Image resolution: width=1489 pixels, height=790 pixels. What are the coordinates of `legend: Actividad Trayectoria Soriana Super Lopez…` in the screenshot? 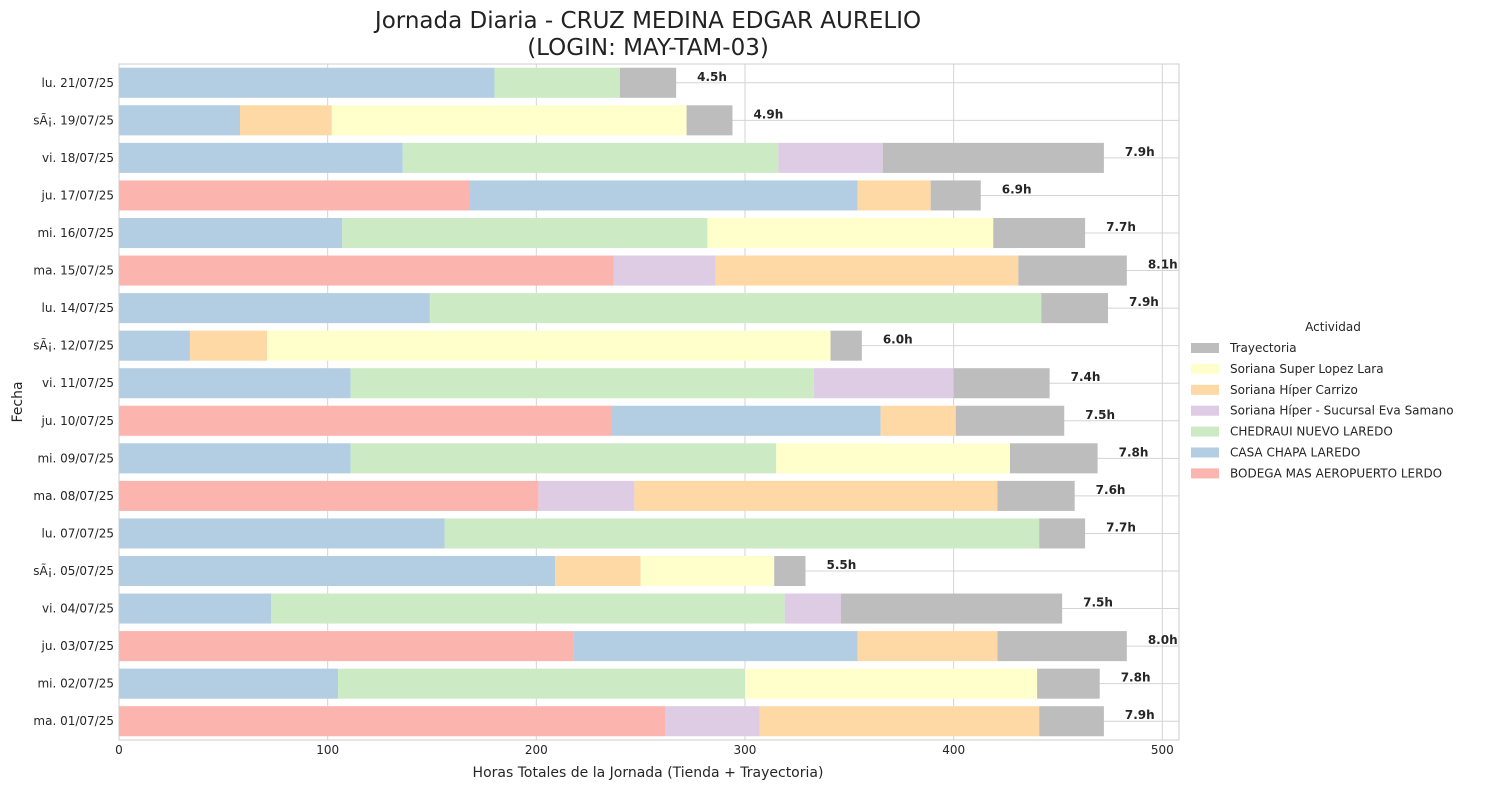 It's located at (1322, 400).